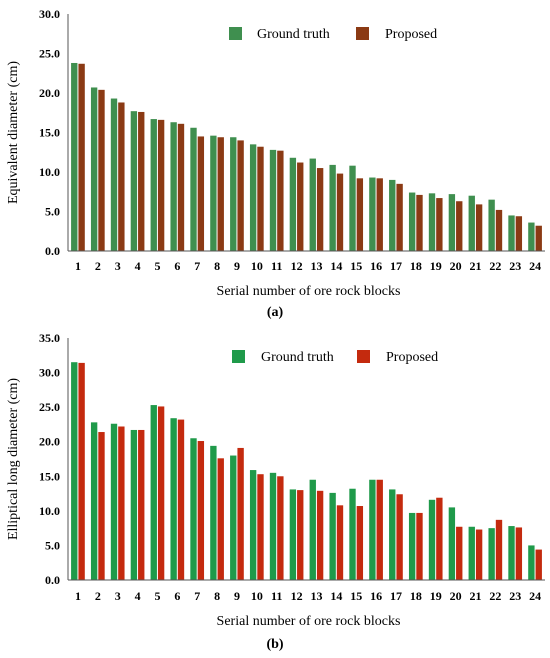 Image resolution: width=550 pixels, height=658 pixels. What do you see at coordinates (49, 172) in the screenshot?
I see `y-tick-label: 10.0` at bounding box center [49, 172].